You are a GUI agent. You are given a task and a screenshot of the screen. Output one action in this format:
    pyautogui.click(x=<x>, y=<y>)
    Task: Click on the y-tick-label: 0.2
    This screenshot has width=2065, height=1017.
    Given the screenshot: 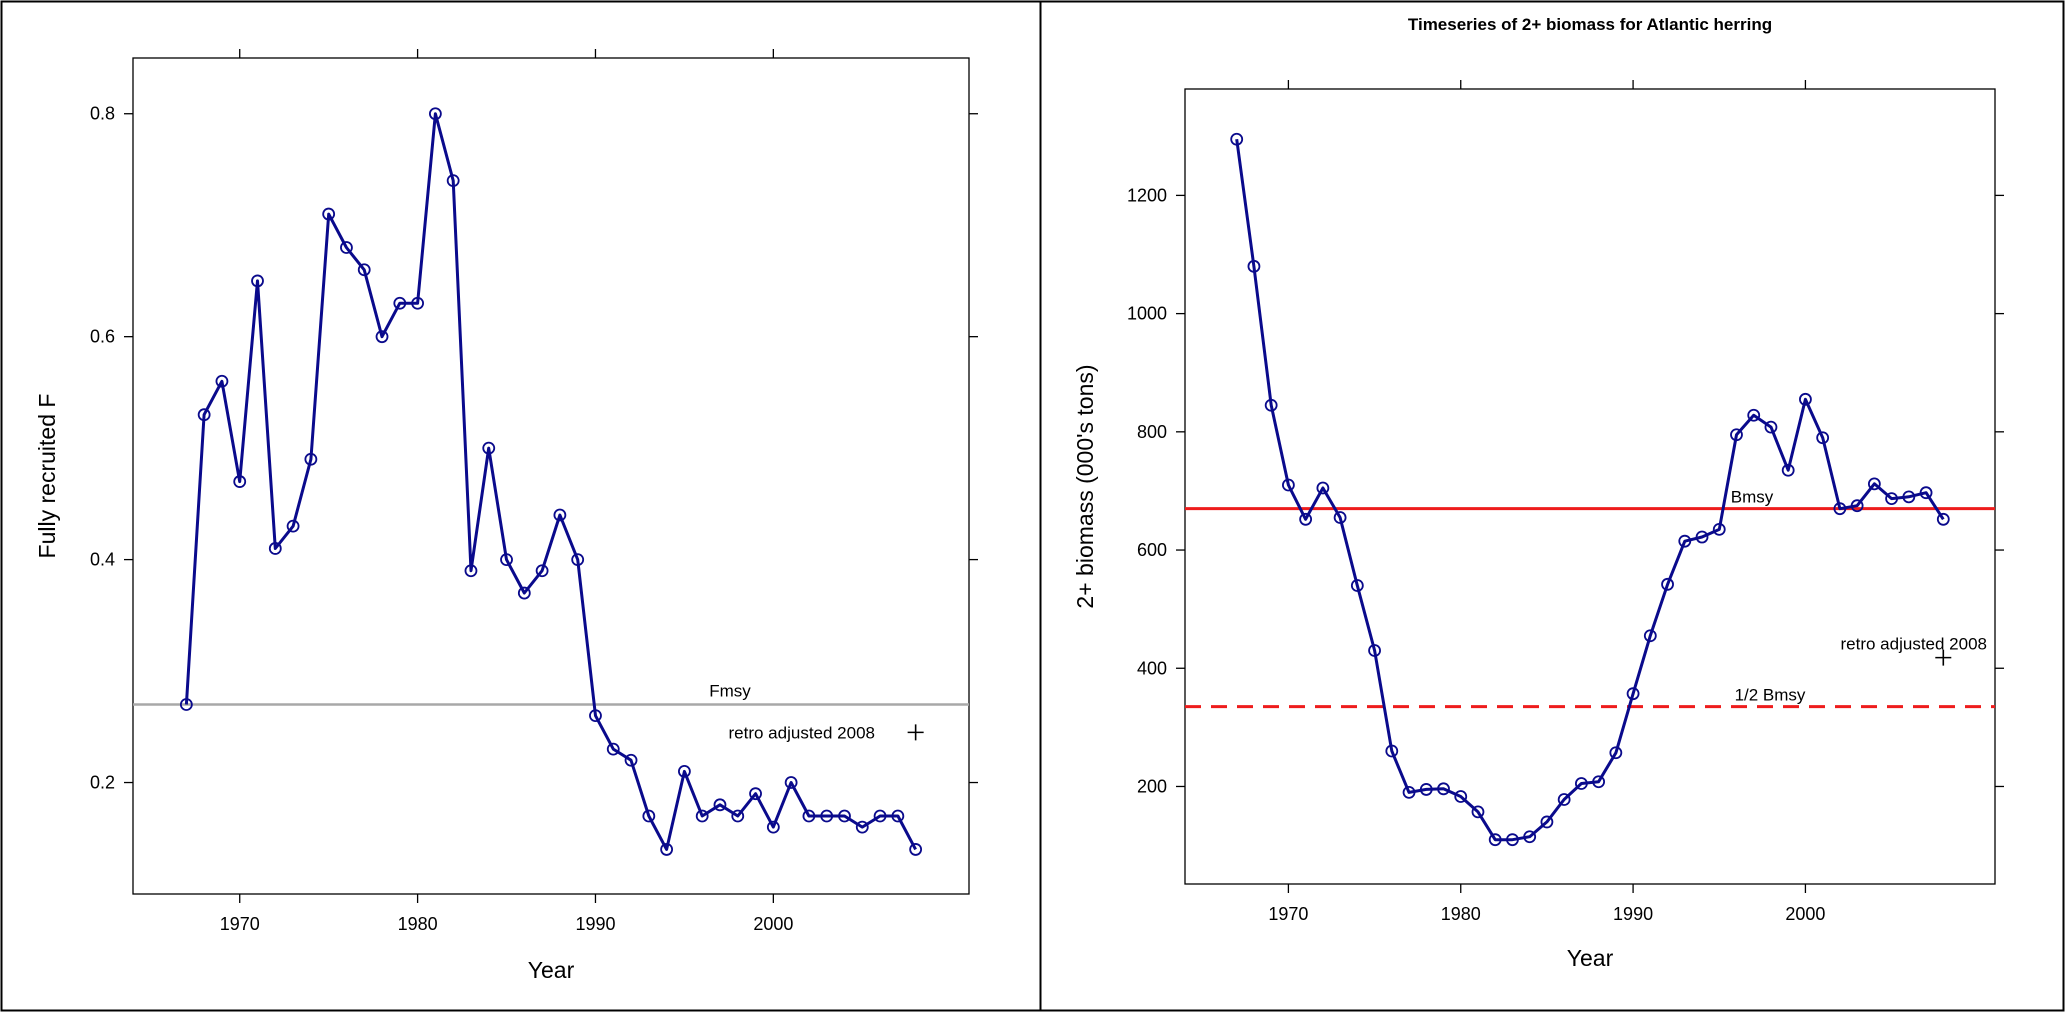 What is the action you would take?
    pyautogui.click(x=102, y=783)
    